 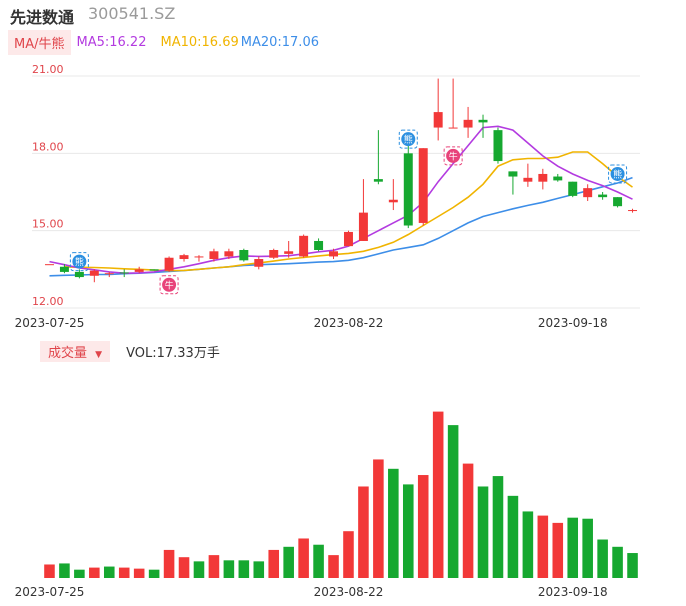 What do you see at coordinates (99, 354) in the screenshot?
I see `chevron-down-icon: ▼` at bounding box center [99, 354].